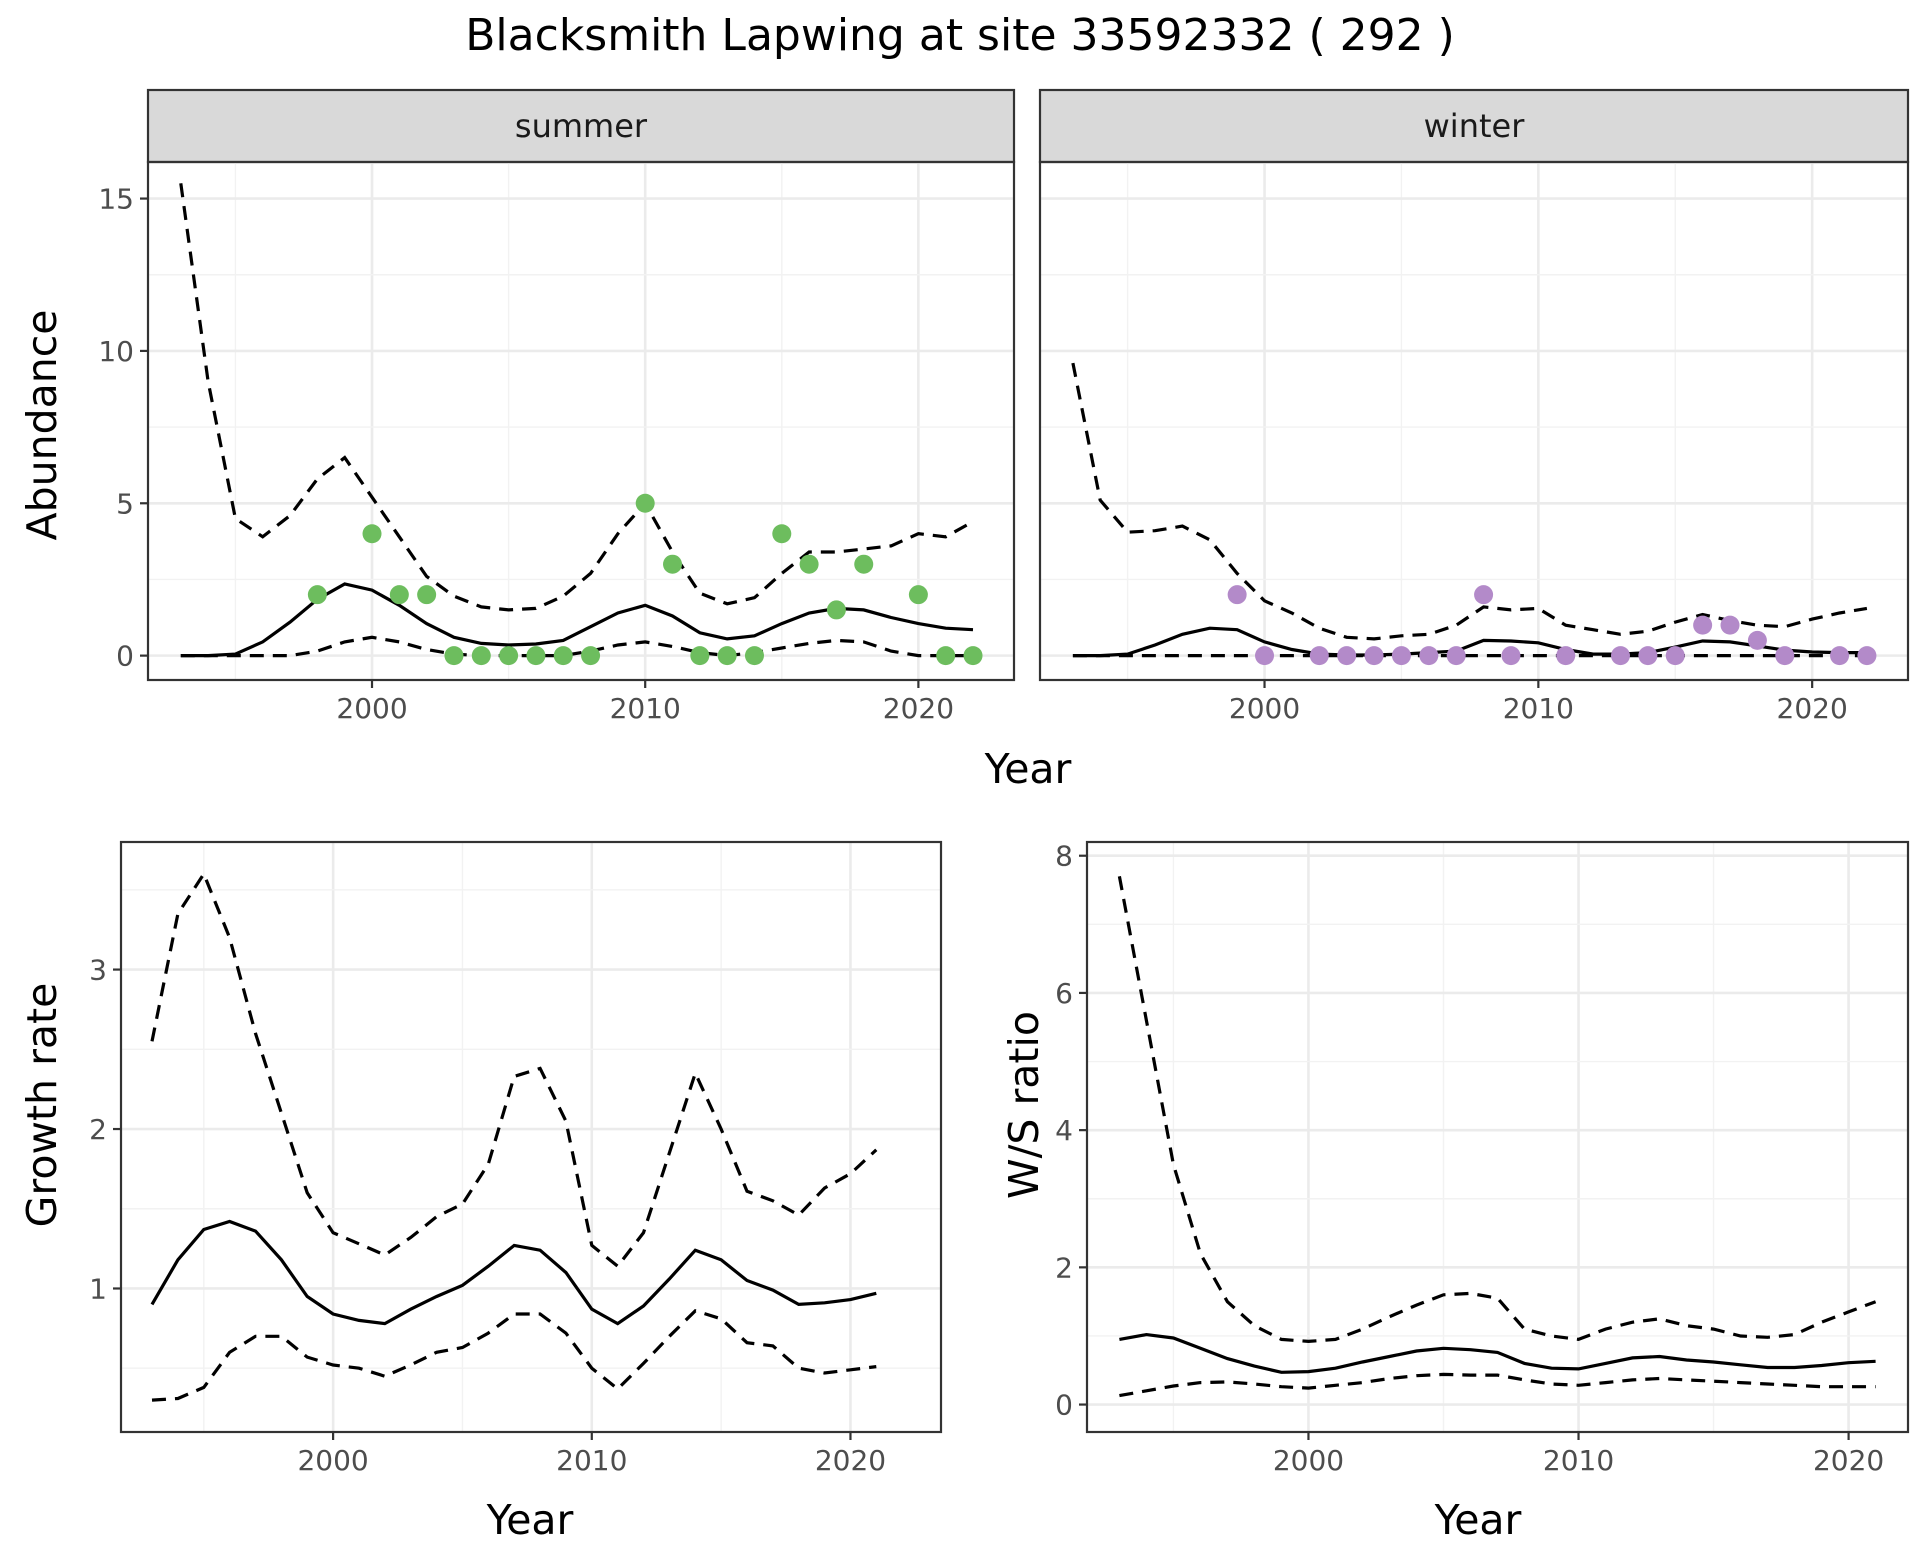 The height and width of the screenshot is (1560, 1920). What do you see at coordinates (98, 1288) in the screenshot?
I see `growth-y-tick-label: 1` at bounding box center [98, 1288].